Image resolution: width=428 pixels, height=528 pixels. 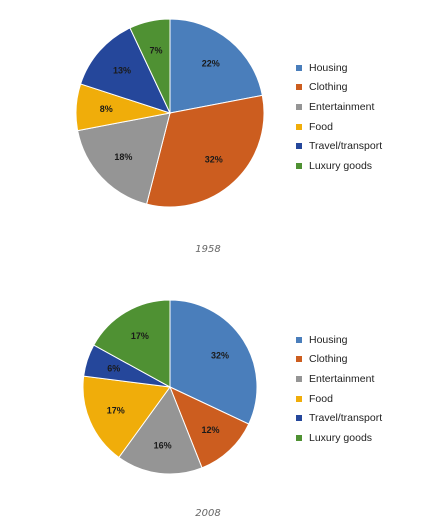 What do you see at coordinates (126, 417) in the screenshot?
I see `pie-slice-food` at bounding box center [126, 417].